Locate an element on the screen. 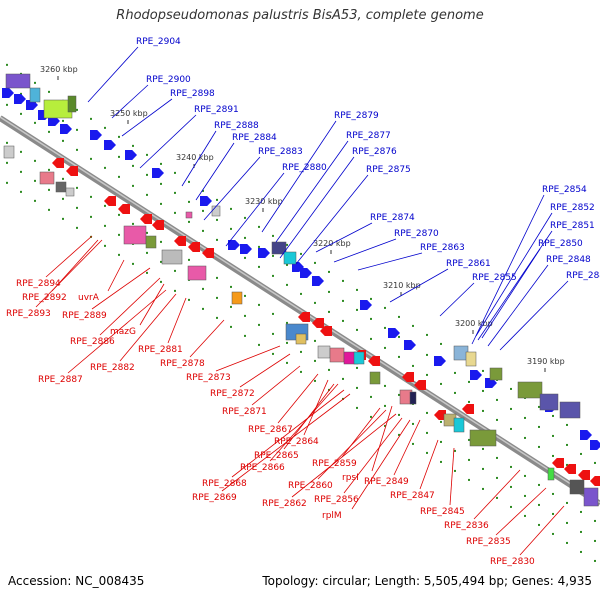  scale-tick-label: 3210 kbp is located at coordinates (402, 285).